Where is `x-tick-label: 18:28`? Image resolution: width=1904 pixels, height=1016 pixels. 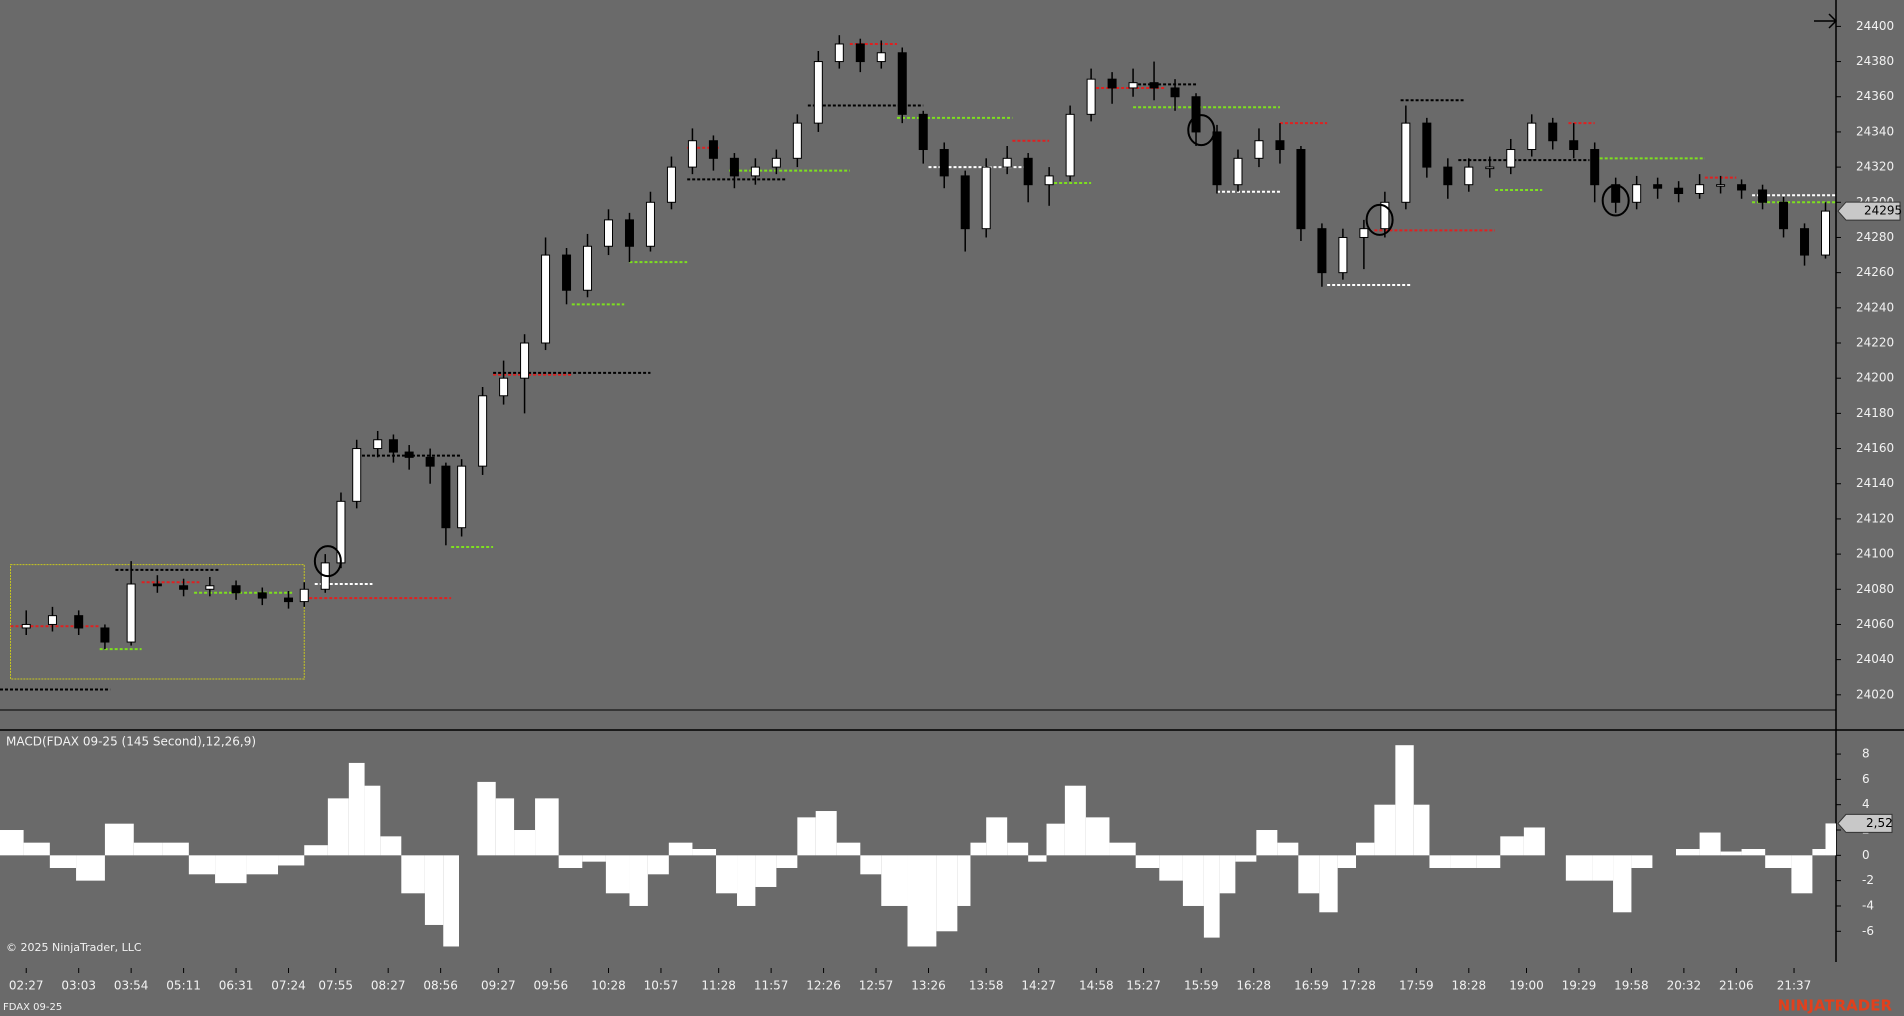
x-tick-label: 18:28 is located at coordinates (1469, 986).